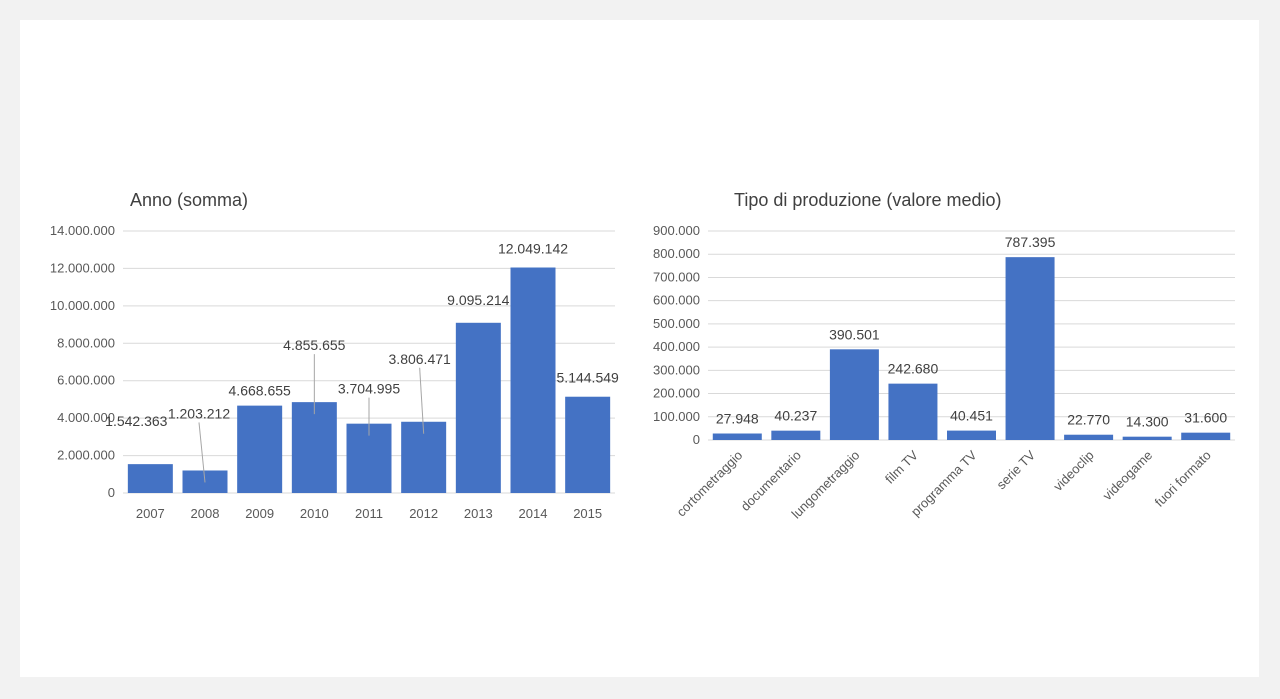 The width and height of the screenshot is (1280, 699). What do you see at coordinates (86, 342) in the screenshot?
I see `y-tick-label: 8.000.000` at bounding box center [86, 342].